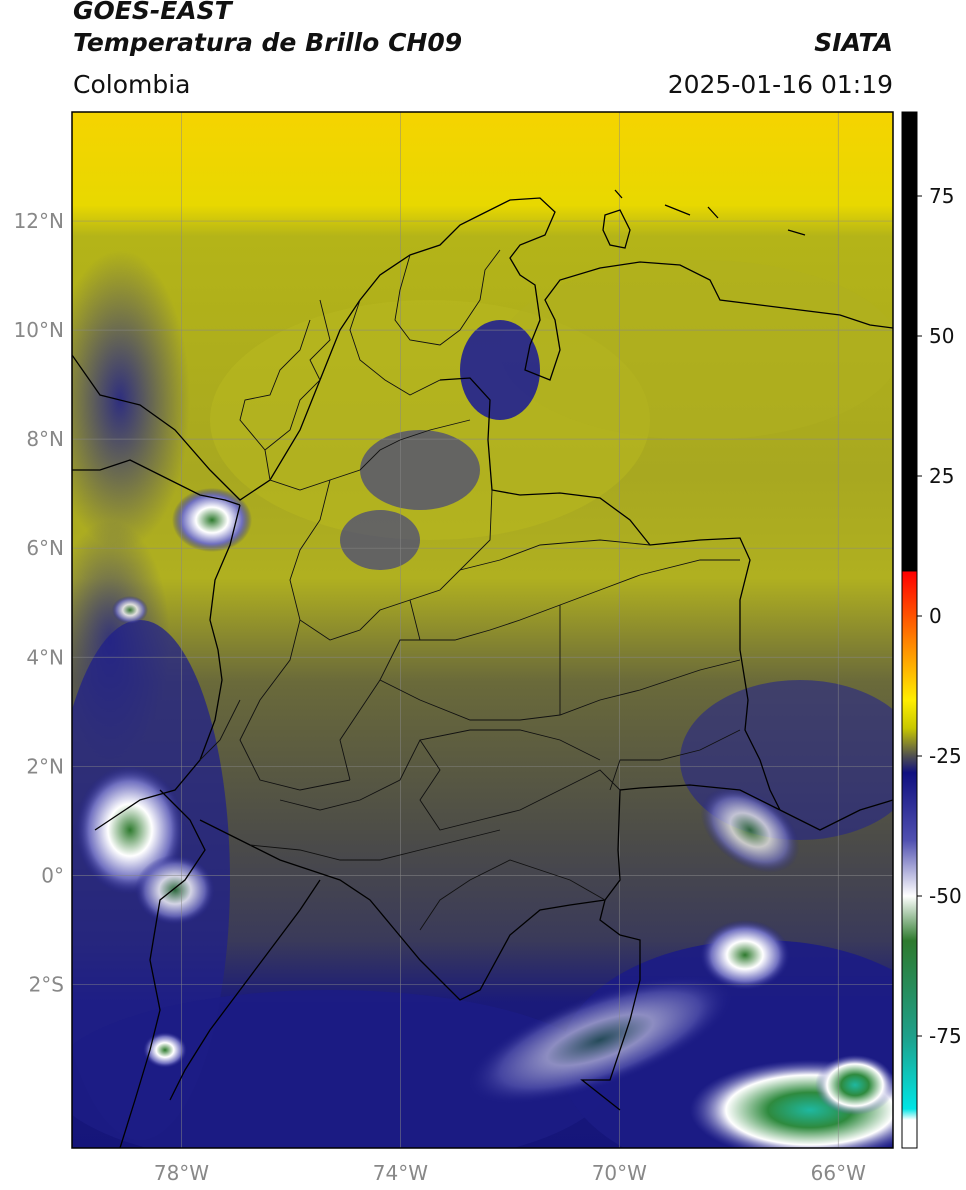  I want to click on paraguana-peninsula, so click(616, 229).